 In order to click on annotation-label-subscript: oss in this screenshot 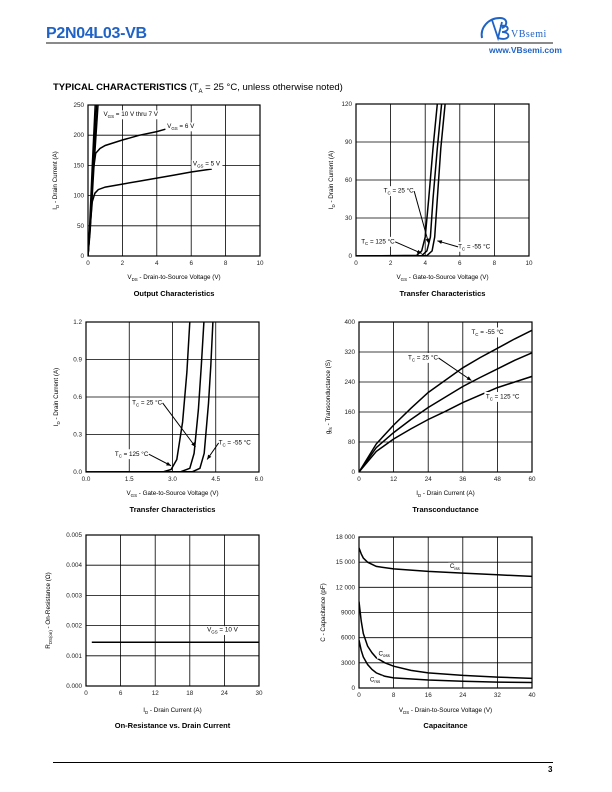, I will do `click(387, 655)`.